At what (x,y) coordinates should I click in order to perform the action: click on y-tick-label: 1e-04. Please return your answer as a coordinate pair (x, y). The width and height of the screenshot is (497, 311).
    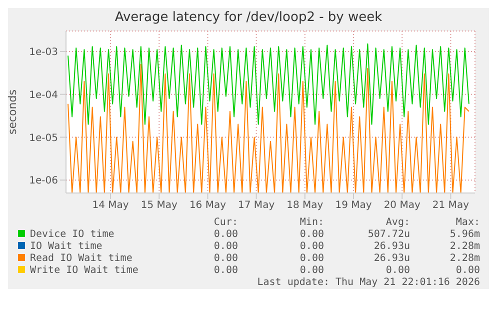
    Looking at the image, I should click on (43, 95).